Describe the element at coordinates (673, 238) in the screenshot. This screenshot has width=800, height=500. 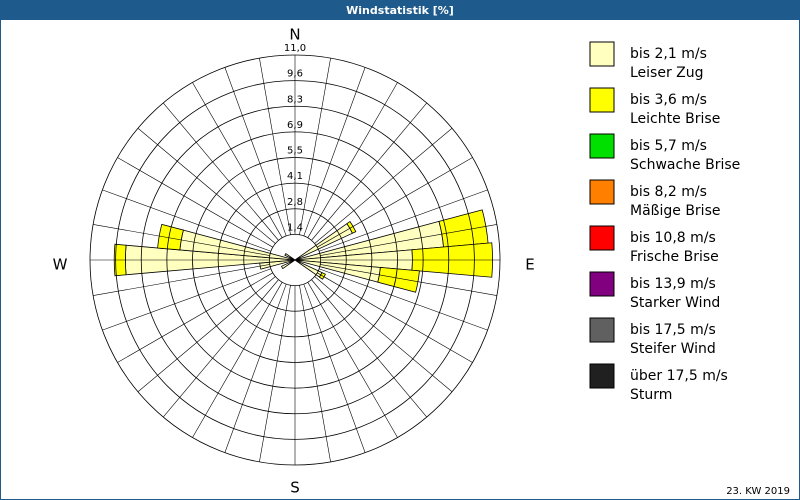
I see `legend-label: bis 10,8 m/s` at that location.